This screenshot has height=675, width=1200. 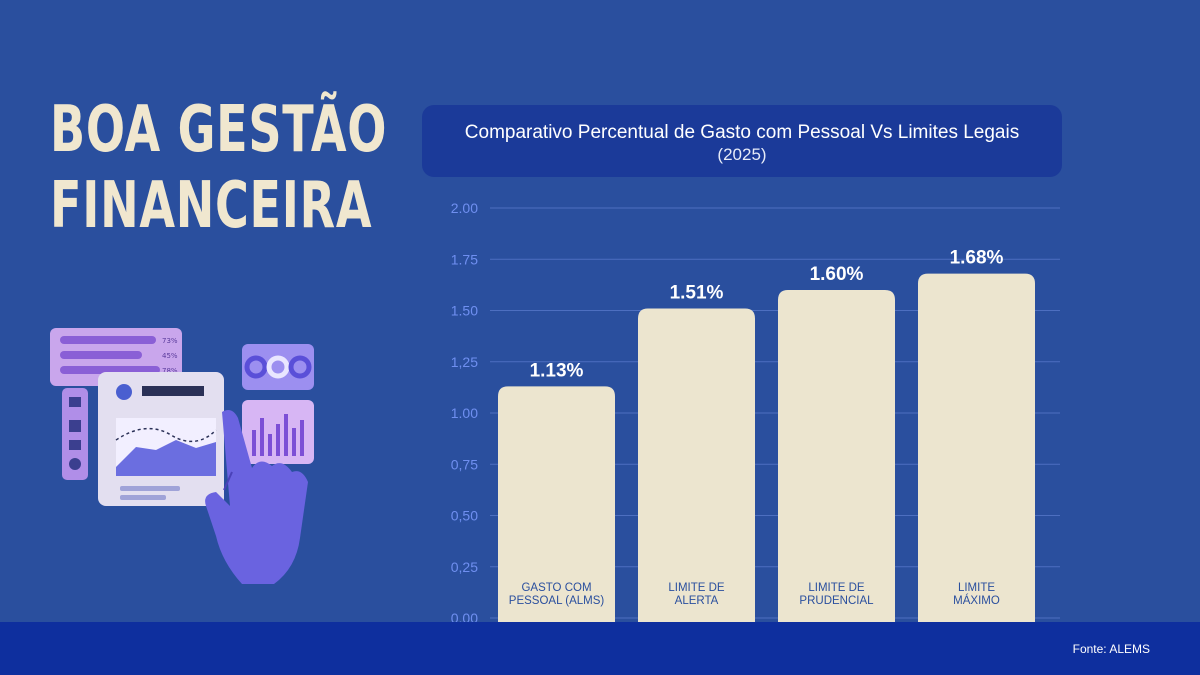 I want to click on y-tick-label: 1.50, so click(x=464, y=311).